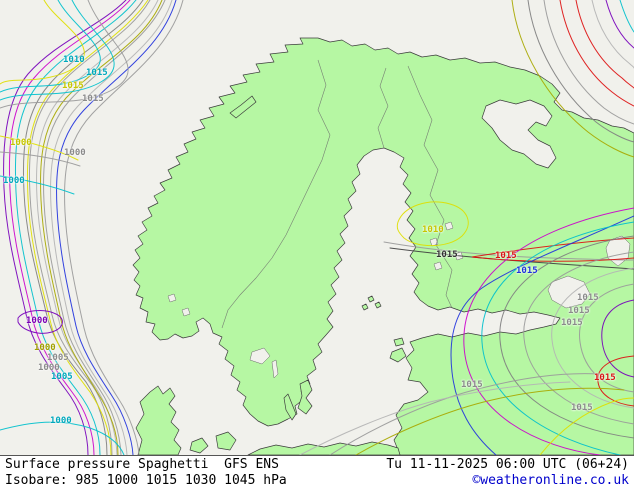 This screenshot has width=634, height=490. Describe the element at coordinates (398, 355) in the screenshot. I see `island-saaremaa` at that location.